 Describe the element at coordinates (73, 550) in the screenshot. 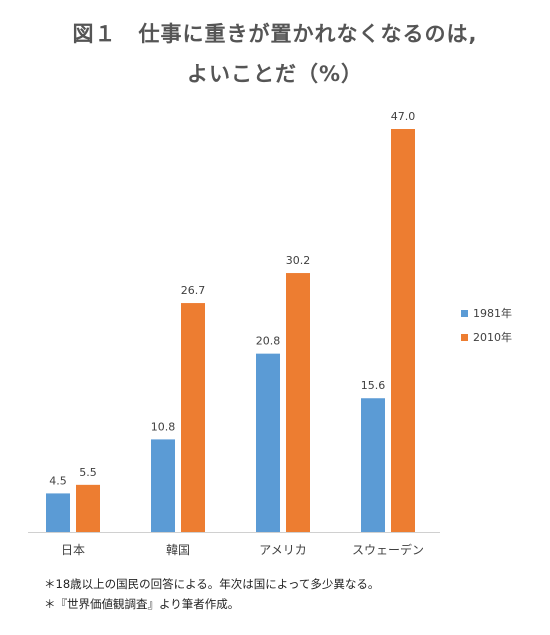

I see `category-label-0: 日本` at that location.